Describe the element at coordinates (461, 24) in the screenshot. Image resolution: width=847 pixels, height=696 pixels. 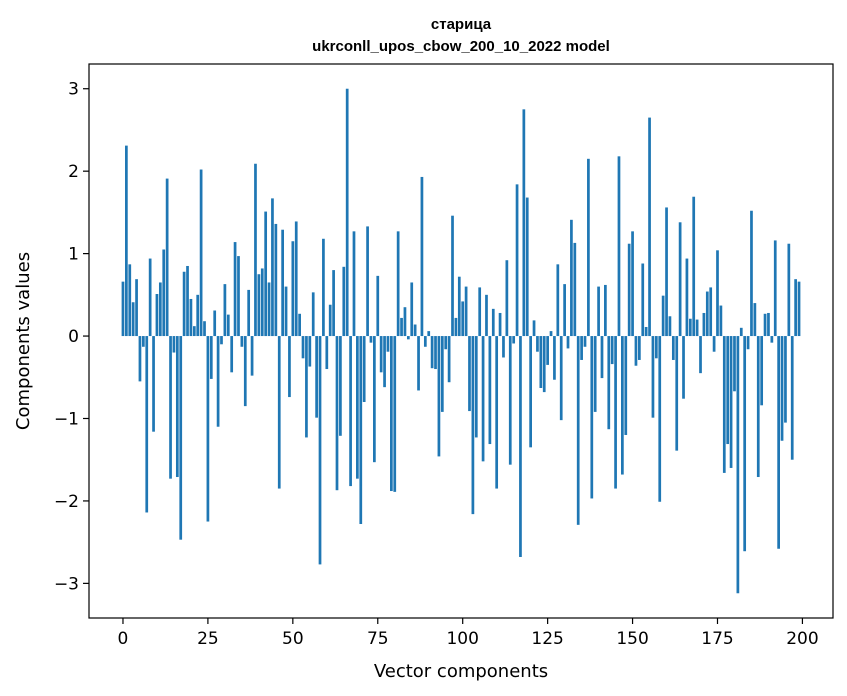
I see `chart-title: старица` at that location.